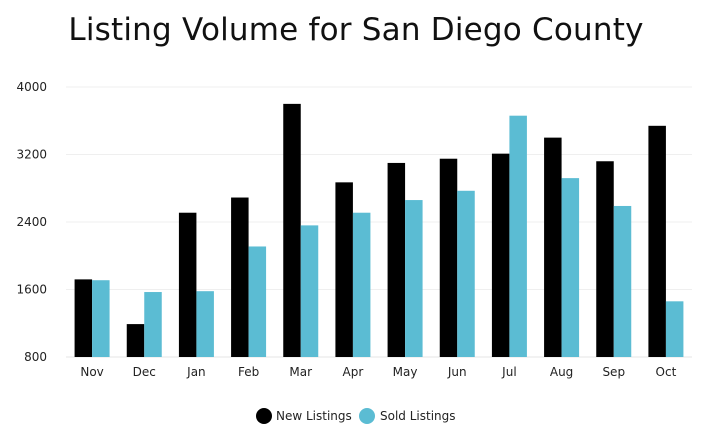 Image resolution: width=712 pixels, height=438 pixels. I want to click on bar-new-listings-apr, so click(344, 269).